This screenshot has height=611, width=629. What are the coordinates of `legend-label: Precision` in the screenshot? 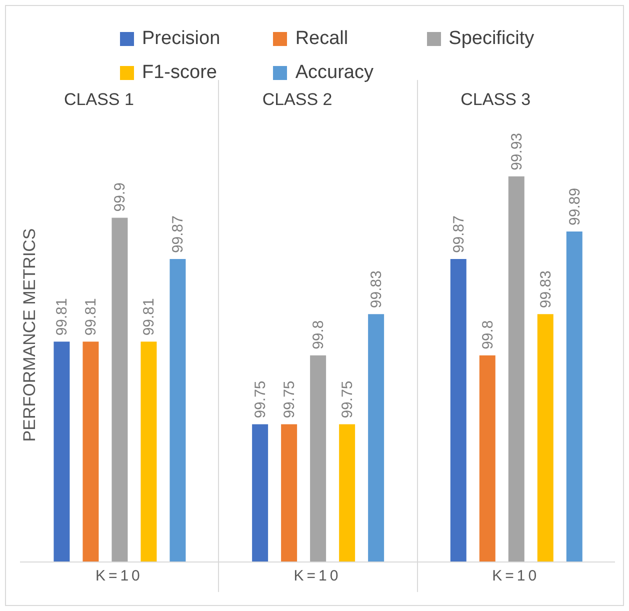 It's located at (181, 39).